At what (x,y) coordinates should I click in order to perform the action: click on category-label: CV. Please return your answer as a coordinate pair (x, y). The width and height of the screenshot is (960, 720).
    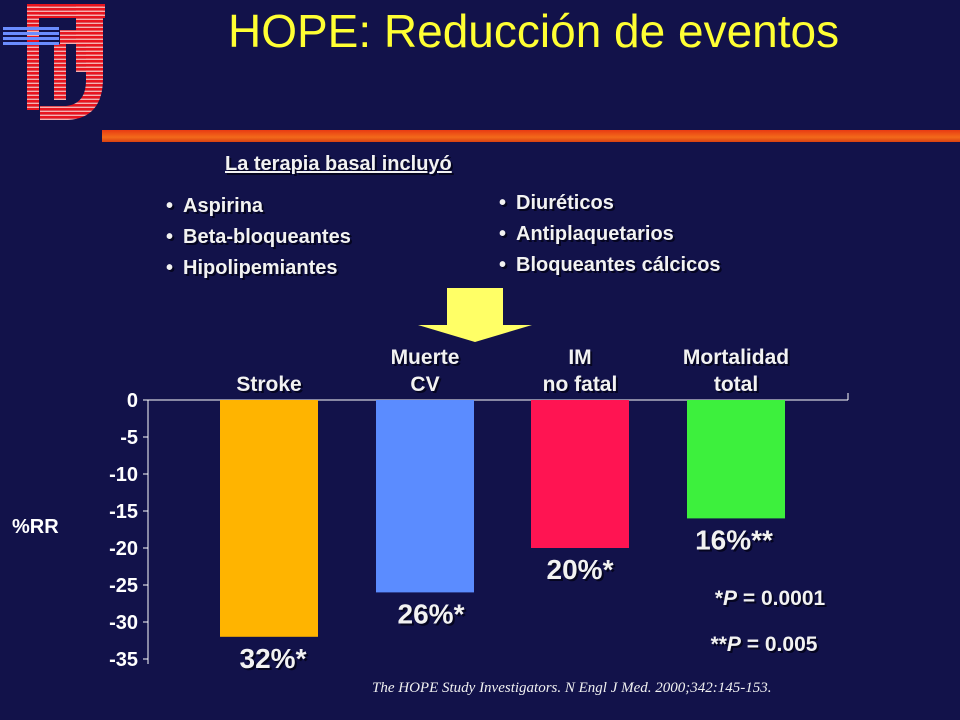
    Looking at the image, I should click on (424, 384).